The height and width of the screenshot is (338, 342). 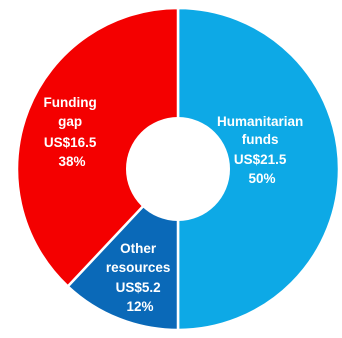 What do you see at coordinates (178, 169) in the screenshot?
I see `donut-hole` at bounding box center [178, 169].